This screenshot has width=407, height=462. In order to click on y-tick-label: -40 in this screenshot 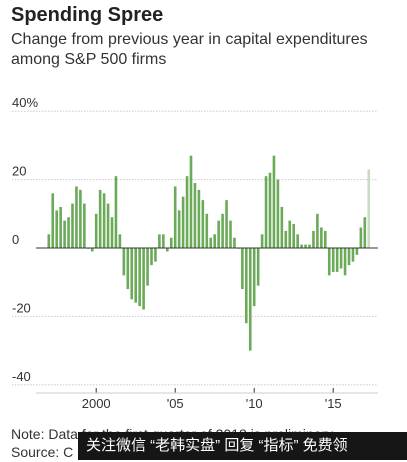, I will do `click(21, 376)`.